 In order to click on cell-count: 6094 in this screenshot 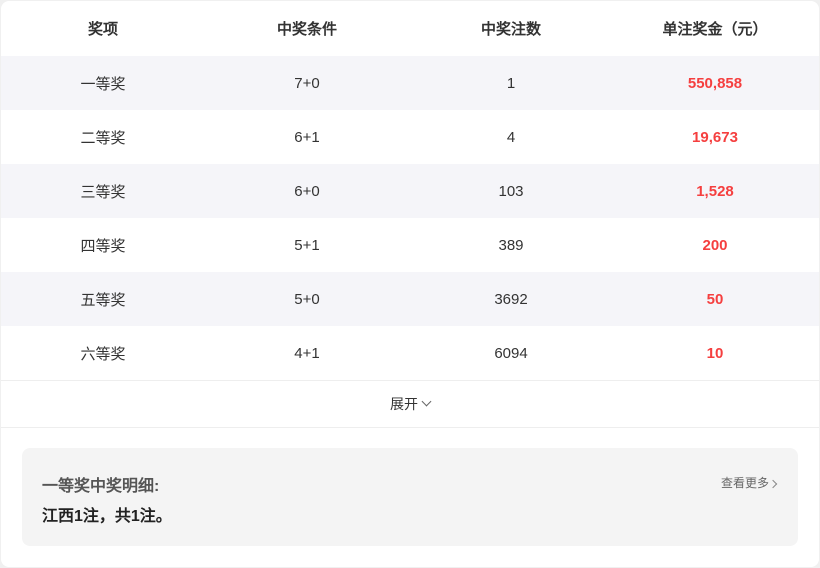, I will do `click(511, 353)`.